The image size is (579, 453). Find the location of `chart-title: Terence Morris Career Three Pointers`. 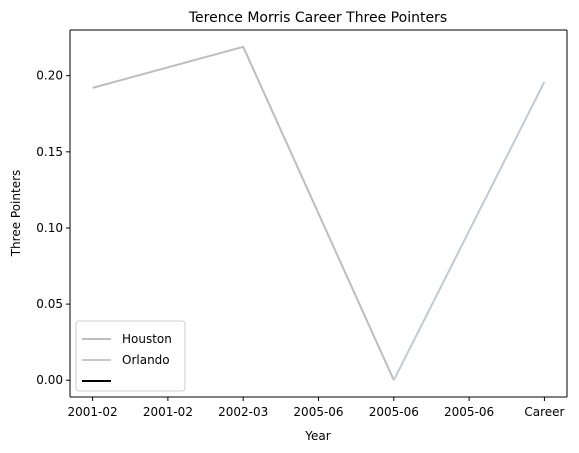

chart-title: Terence Morris Career Three Pointers is located at coordinates (317, 18).